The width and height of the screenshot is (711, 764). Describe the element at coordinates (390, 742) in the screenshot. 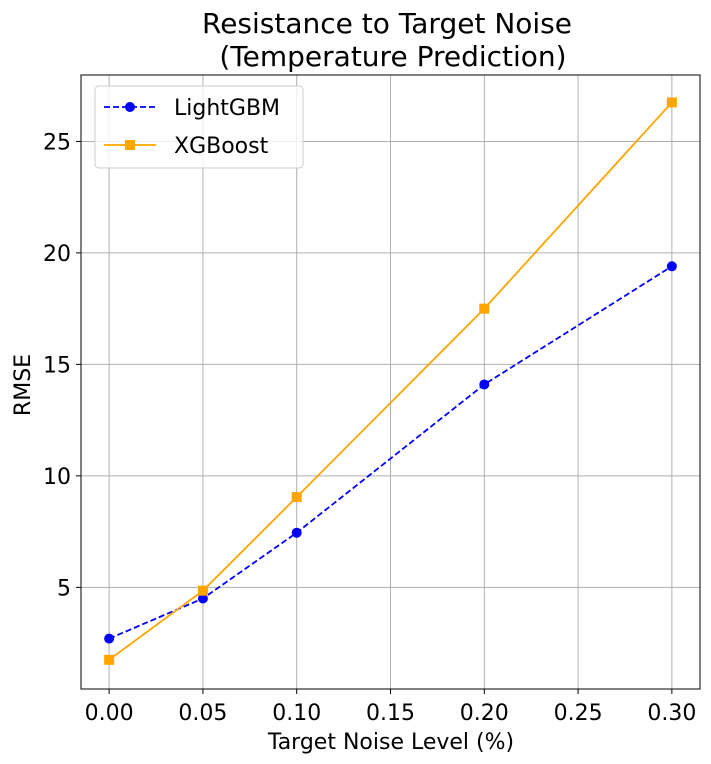

I see `x-axis-label: Target Noise Level (%)` at that location.